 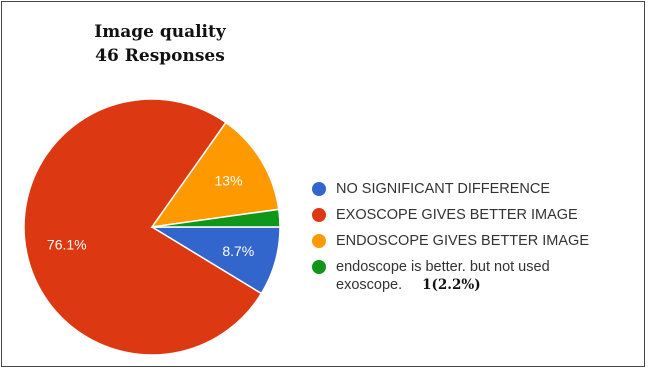 I want to click on legend-note: 1(2.2%), so click(x=451, y=285).